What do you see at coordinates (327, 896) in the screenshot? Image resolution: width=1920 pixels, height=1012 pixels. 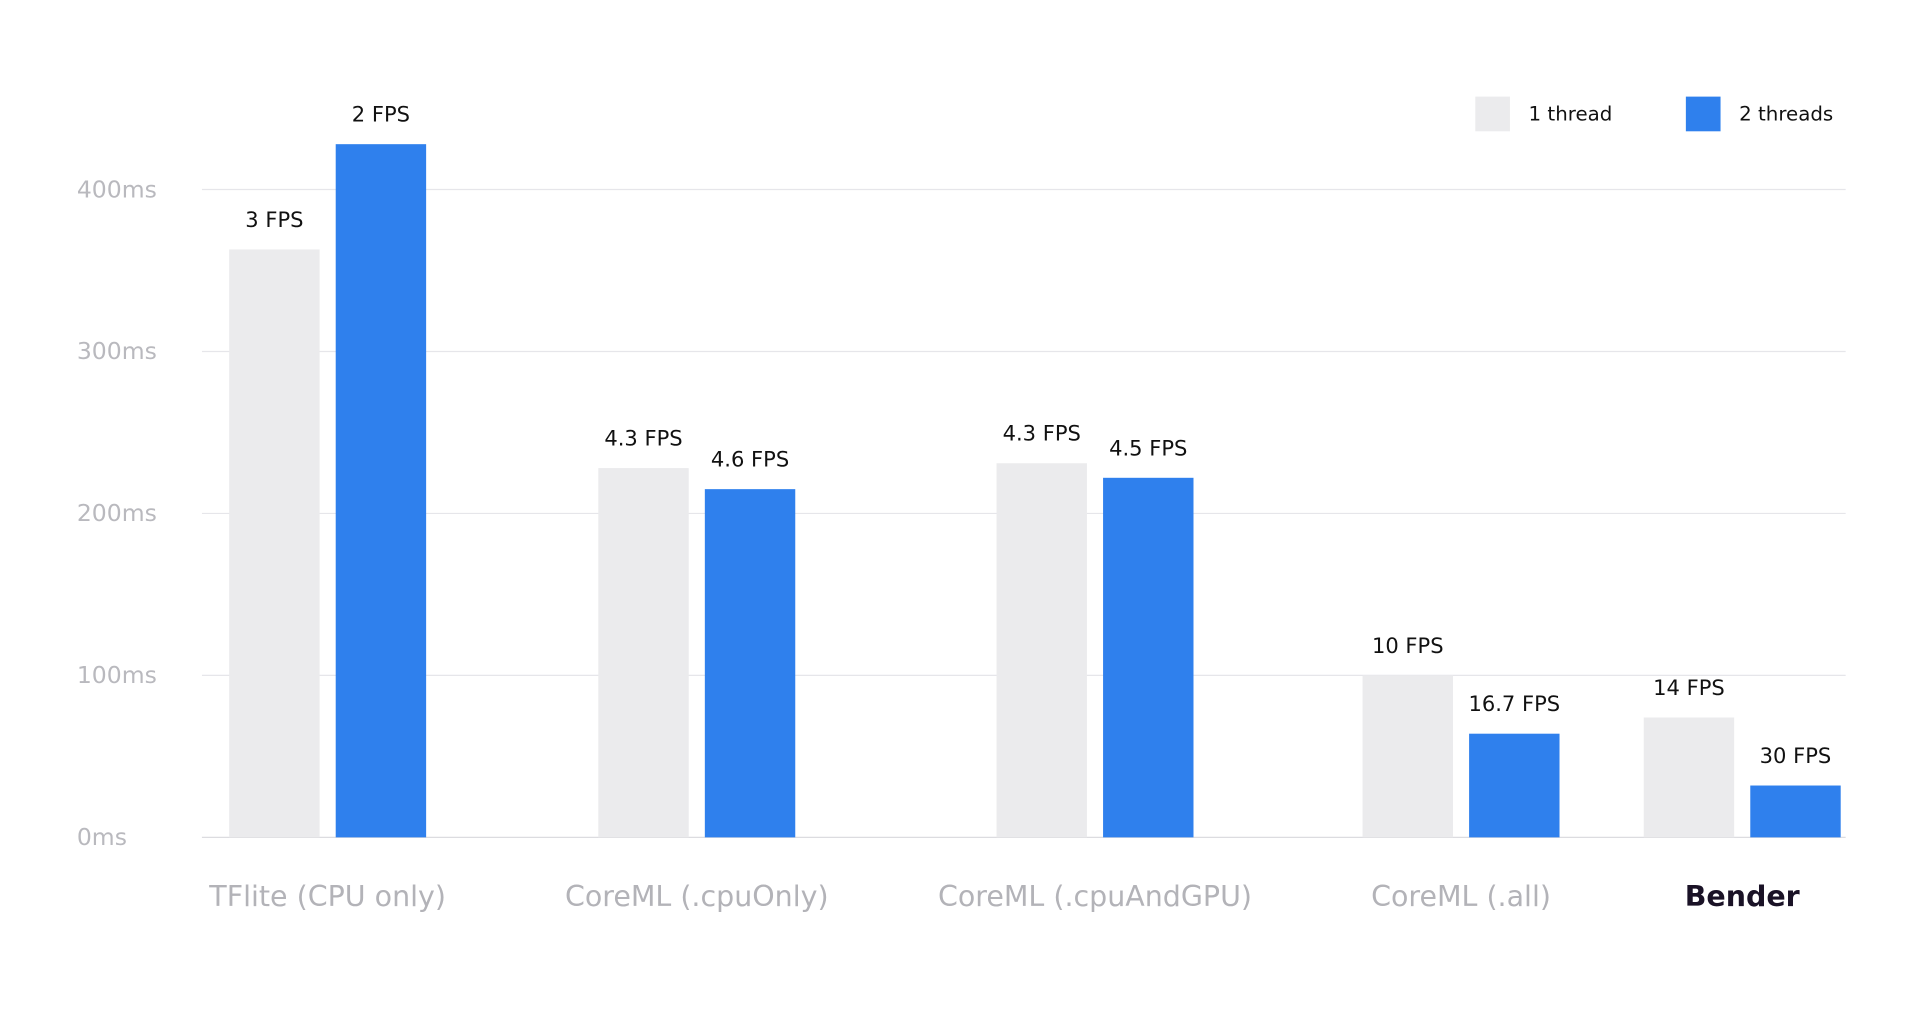 I see `x-tick-label: TFlite (CPU only)` at bounding box center [327, 896].